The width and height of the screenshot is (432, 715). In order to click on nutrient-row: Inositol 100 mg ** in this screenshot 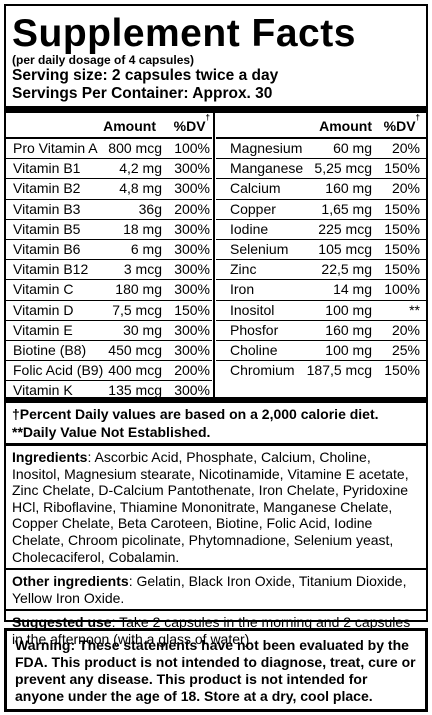, I will do `click(321, 311)`.